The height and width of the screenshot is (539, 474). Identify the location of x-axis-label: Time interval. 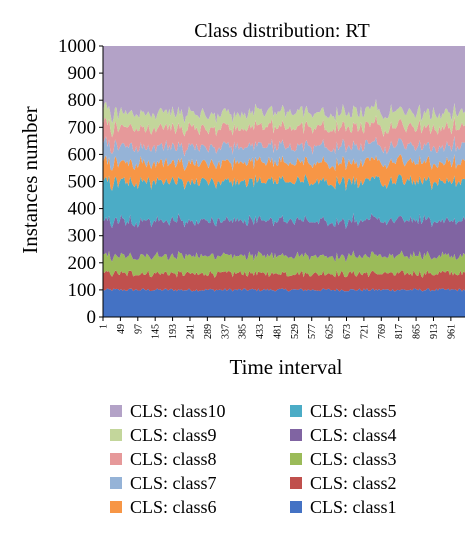
(286, 367).